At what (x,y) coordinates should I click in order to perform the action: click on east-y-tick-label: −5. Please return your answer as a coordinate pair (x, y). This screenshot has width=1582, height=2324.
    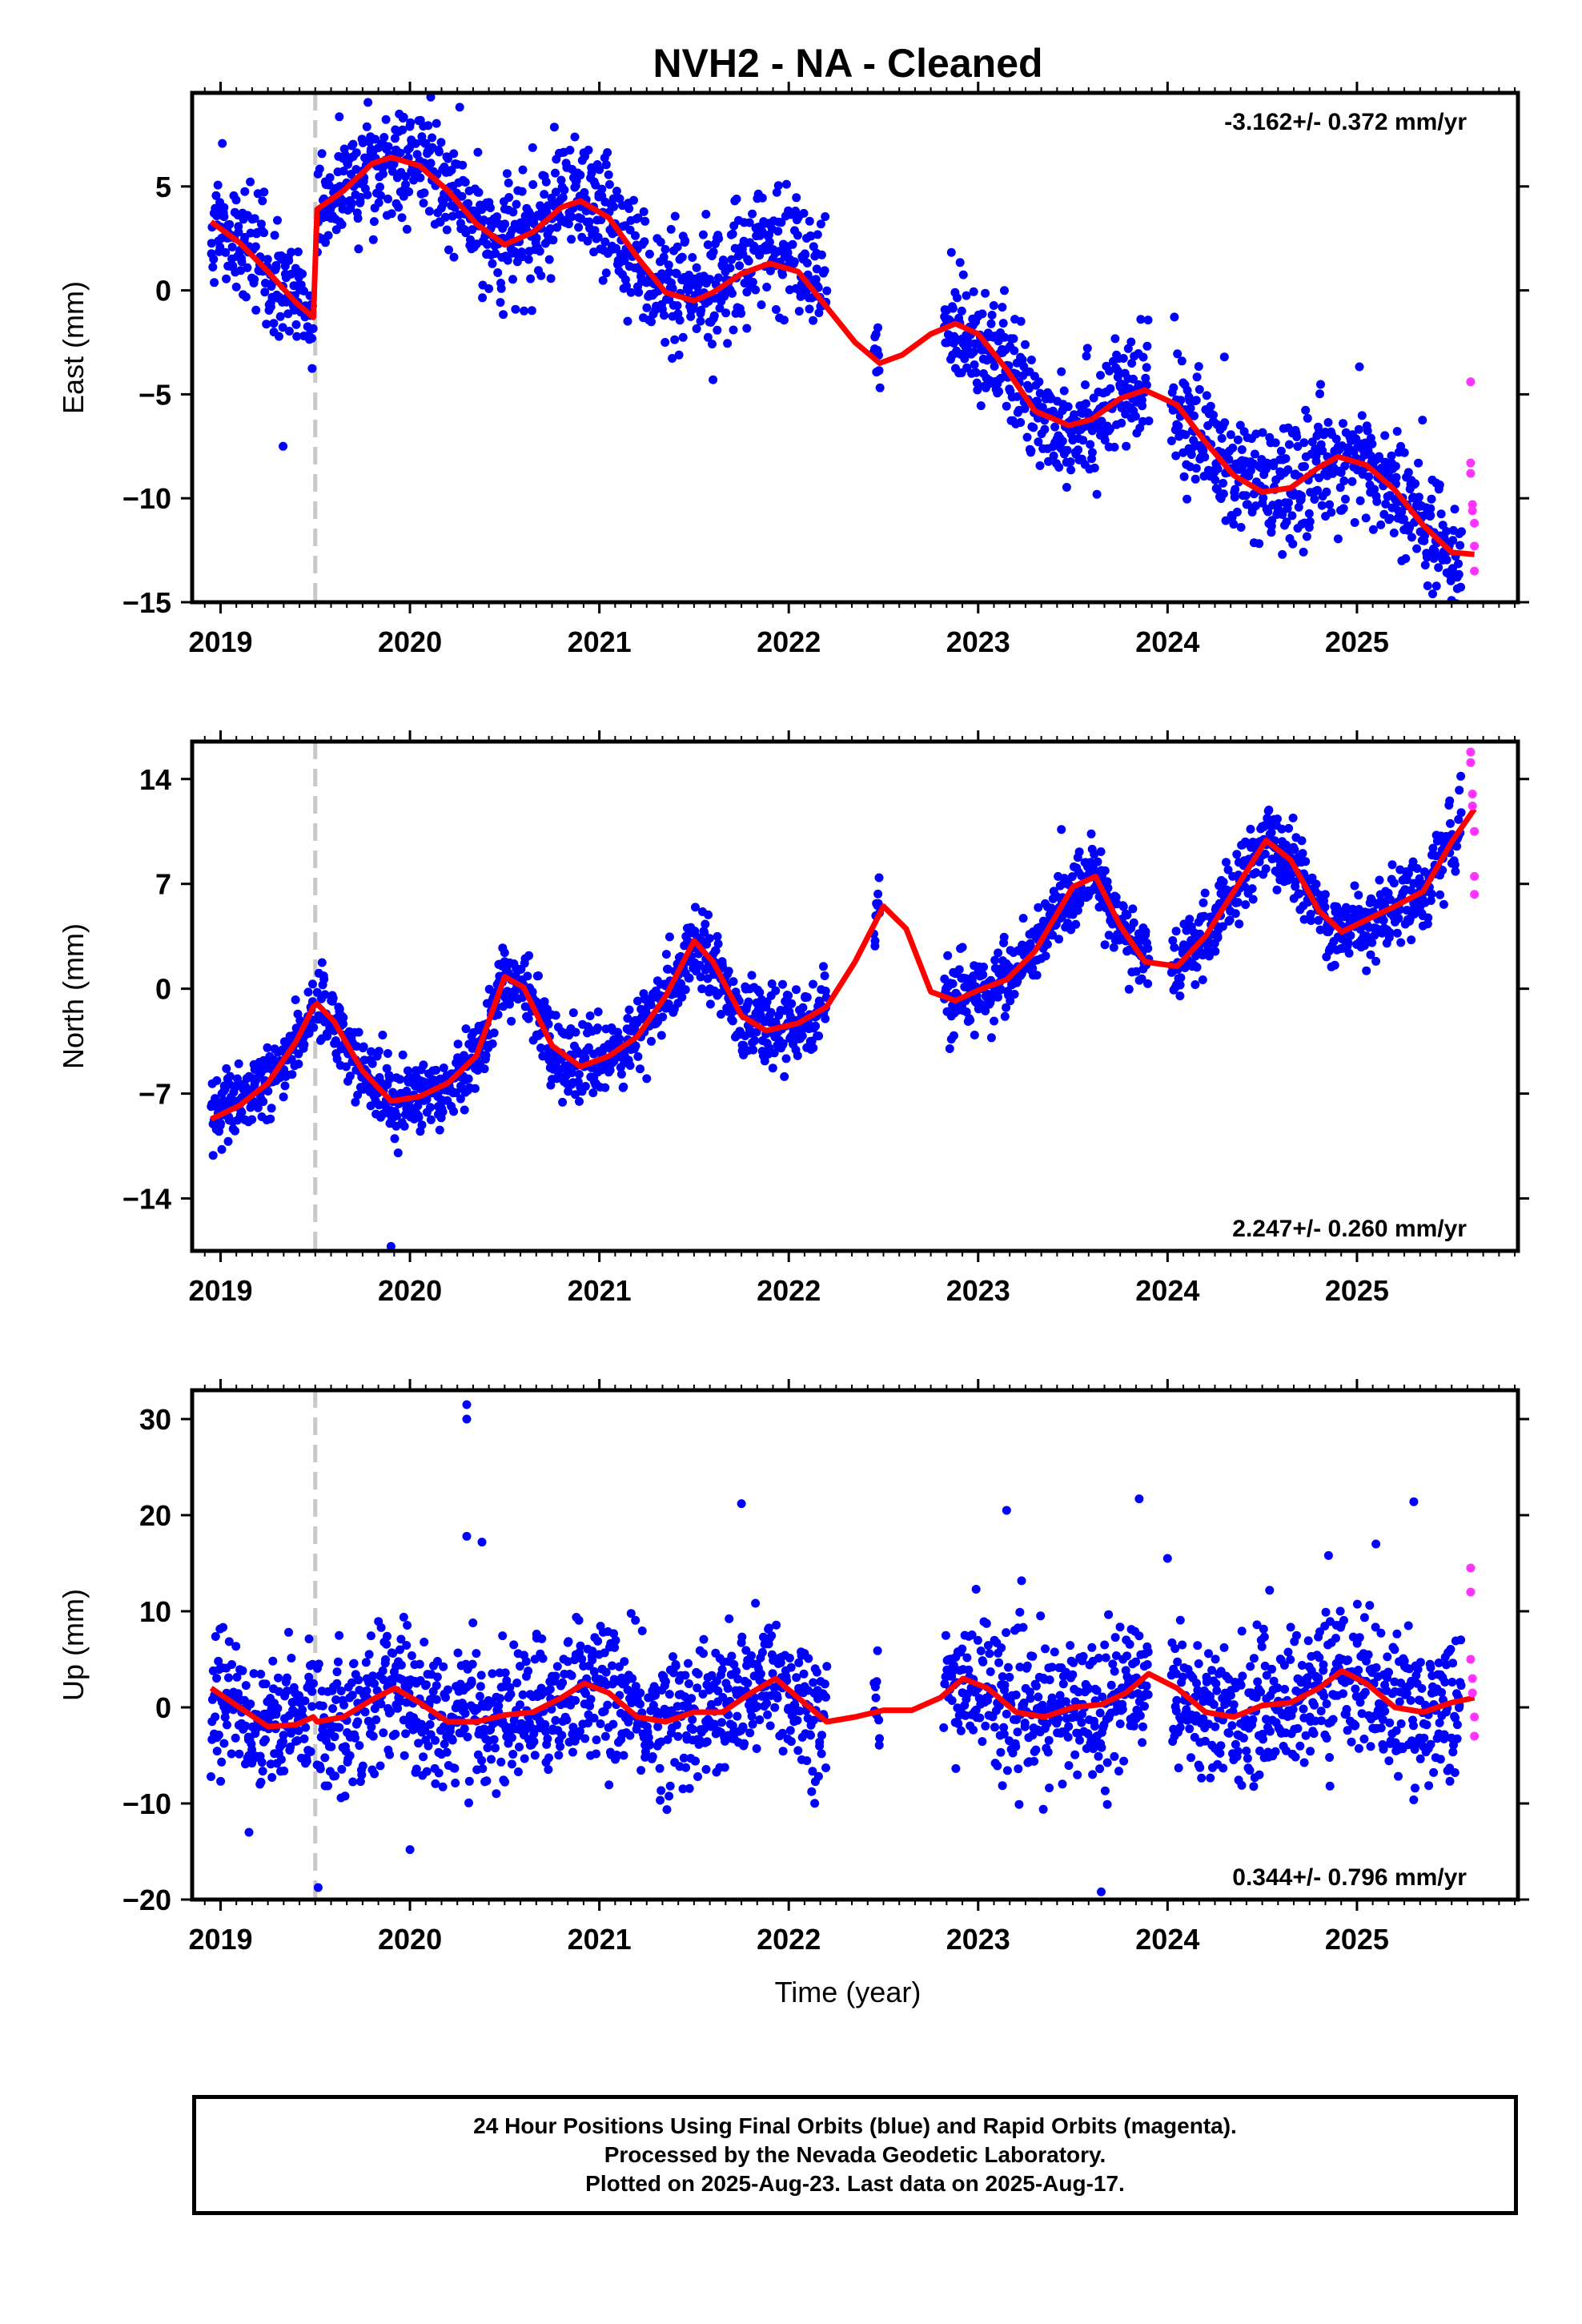
    Looking at the image, I should click on (155, 394).